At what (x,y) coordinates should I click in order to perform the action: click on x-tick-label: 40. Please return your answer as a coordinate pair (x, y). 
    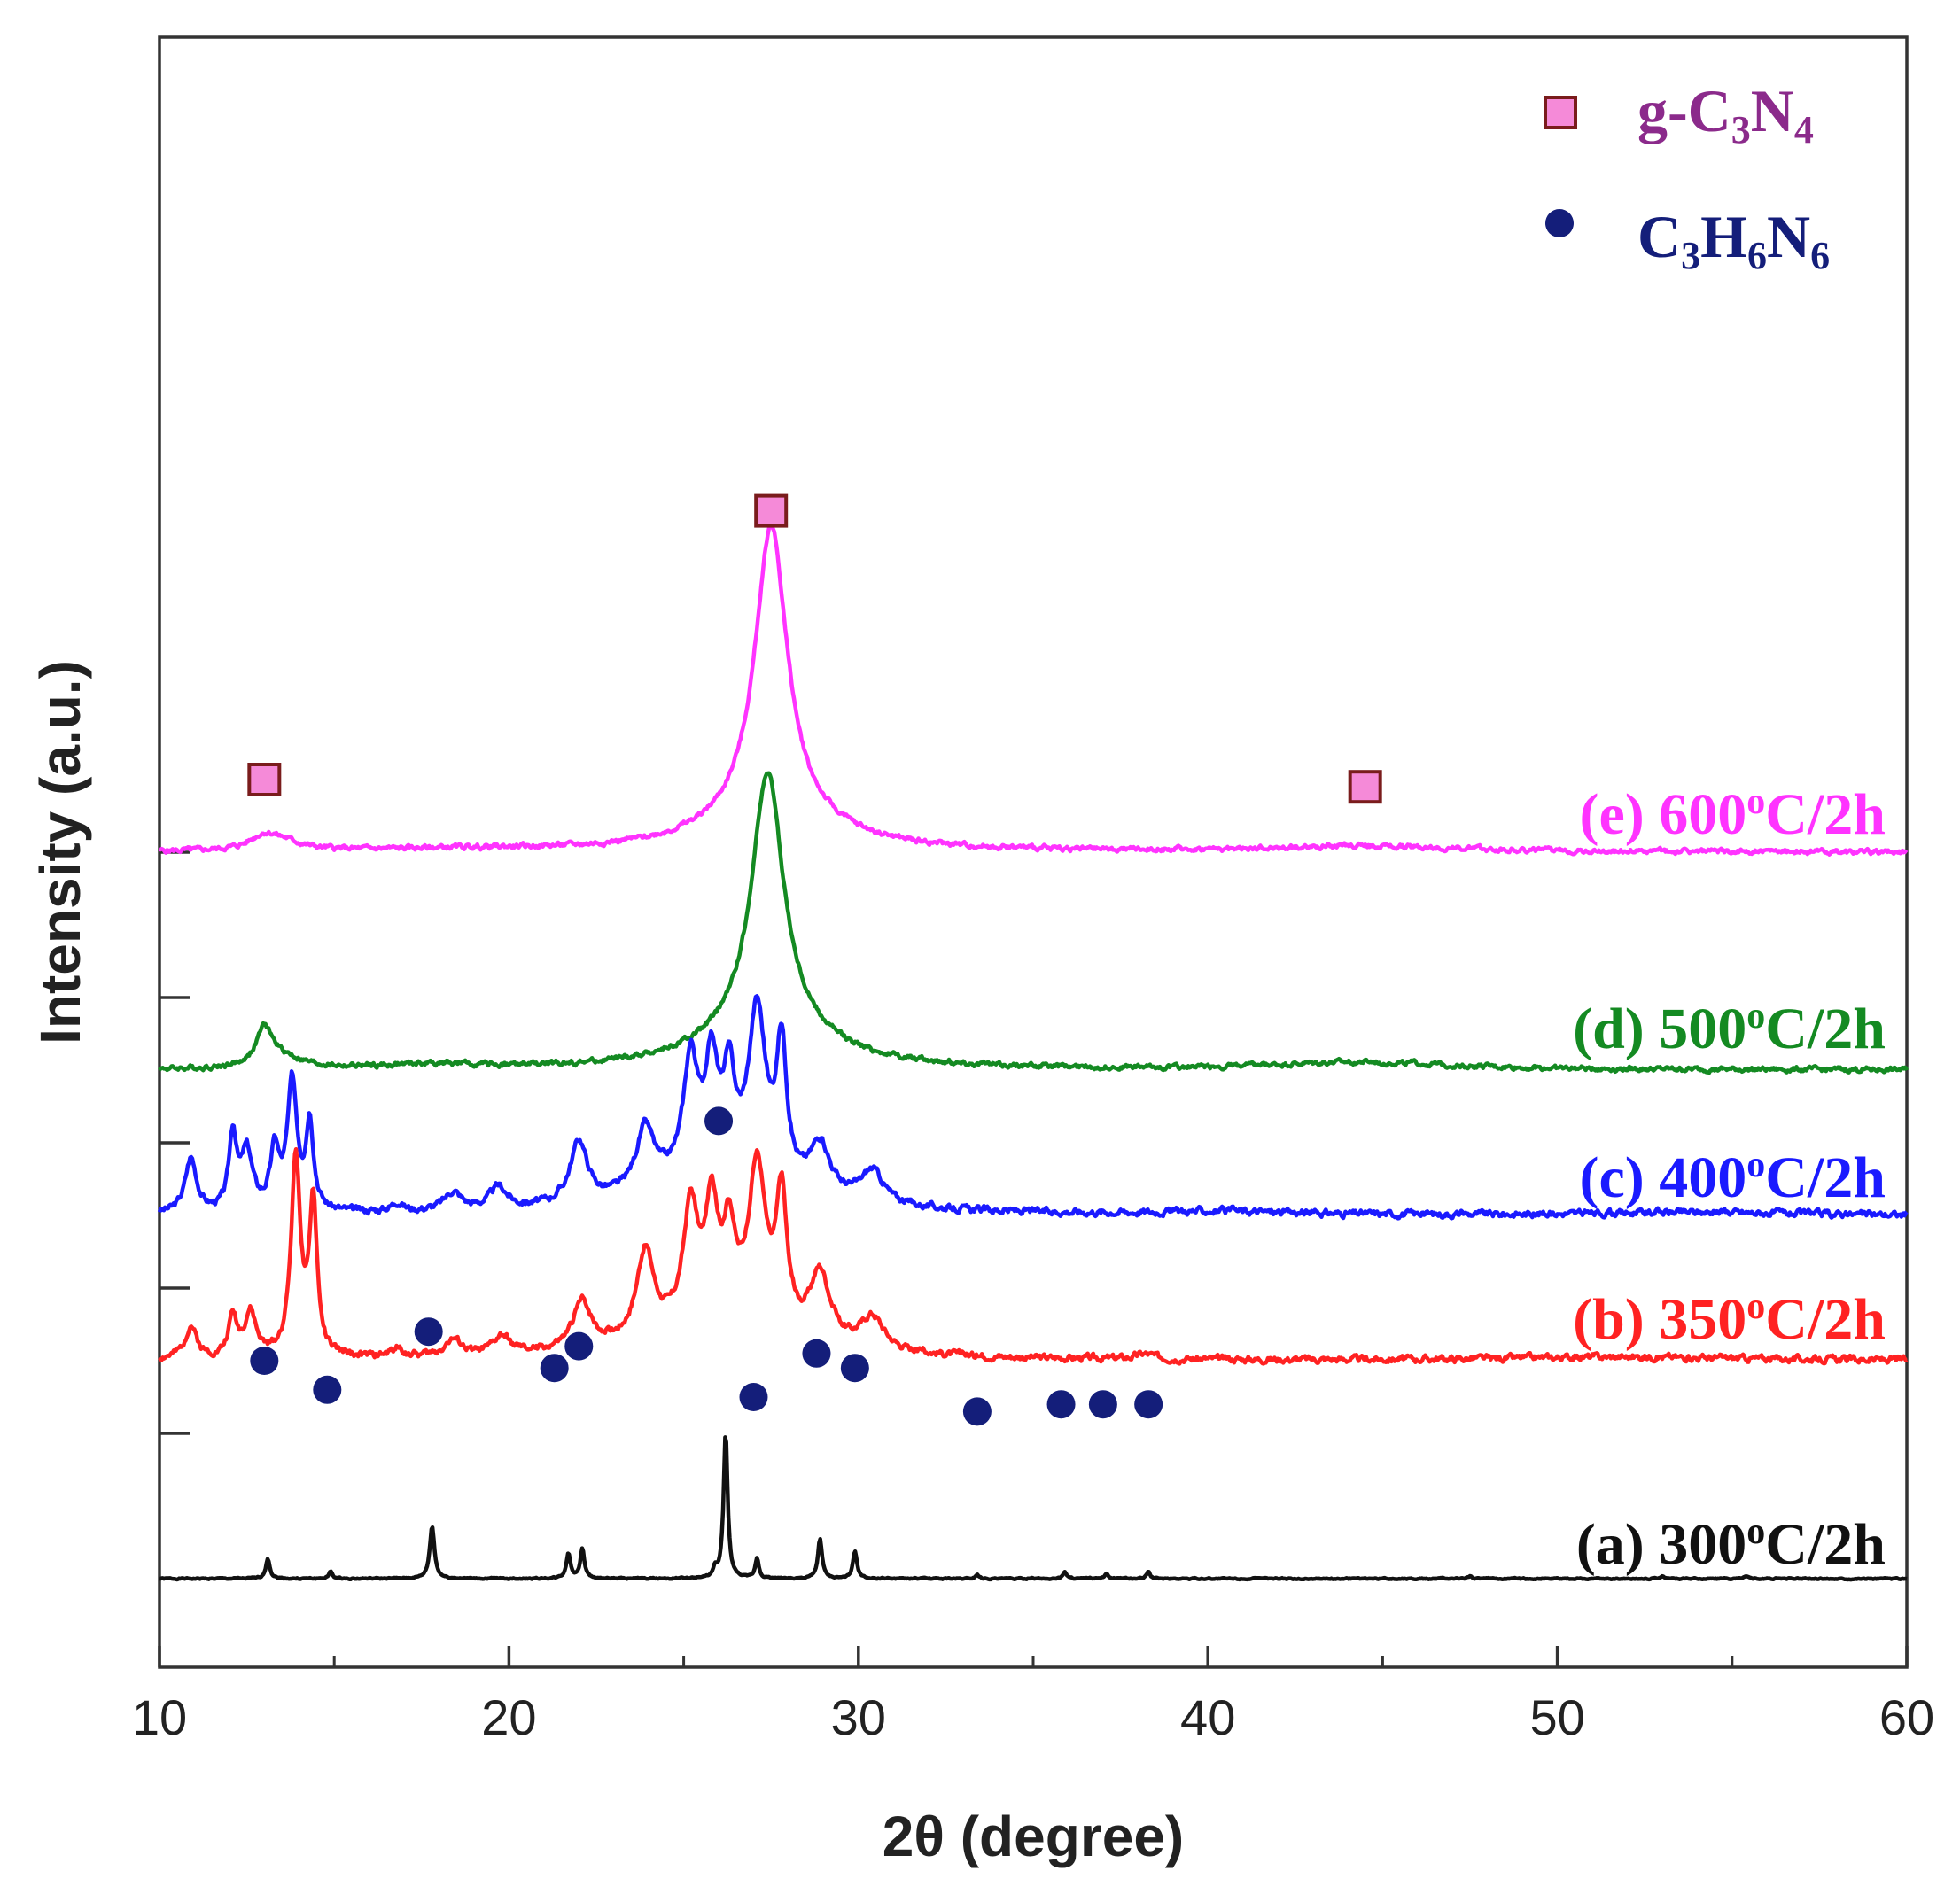
    Looking at the image, I should click on (1207, 1717).